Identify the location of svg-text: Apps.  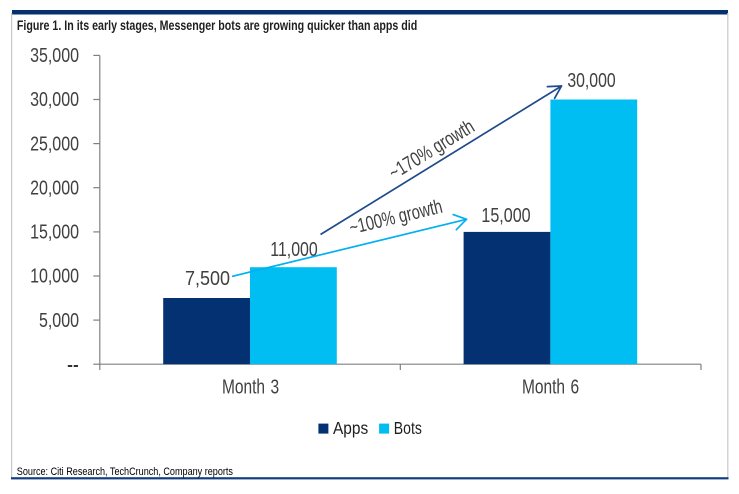
(350, 428).